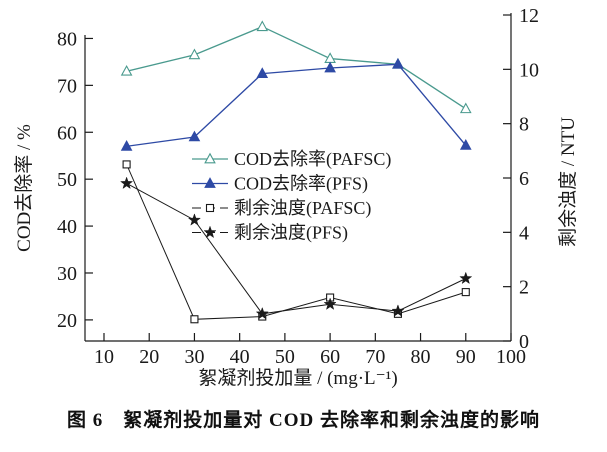 The height and width of the screenshot is (452, 607). Describe the element at coordinates (67, 227) in the screenshot. I see `left-tick-label: 40` at that location.